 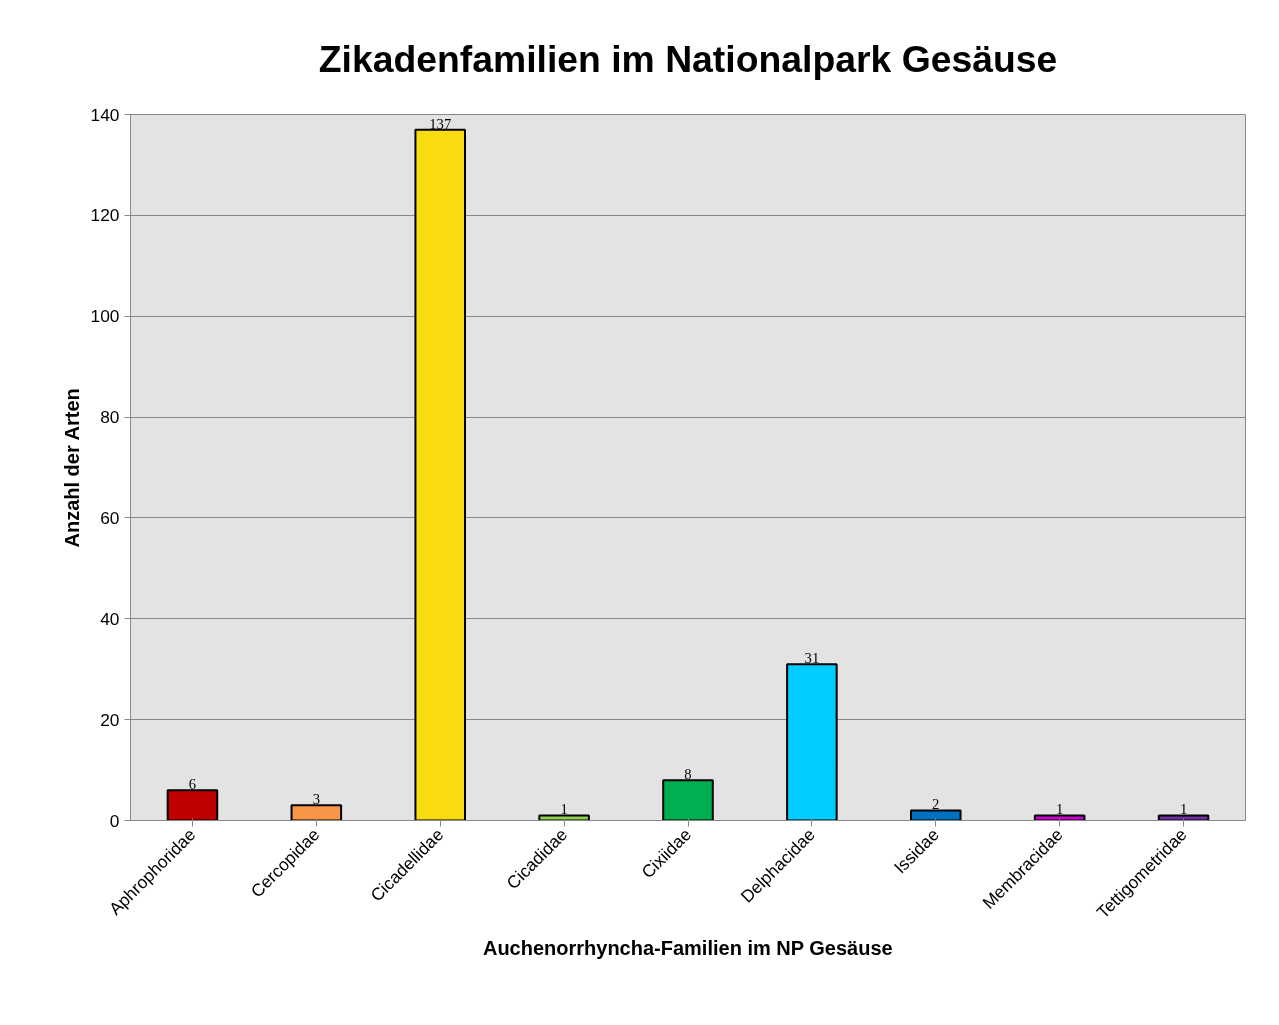 What do you see at coordinates (105, 316) in the screenshot?
I see `y-tick-label: 100` at bounding box center [105, 316].